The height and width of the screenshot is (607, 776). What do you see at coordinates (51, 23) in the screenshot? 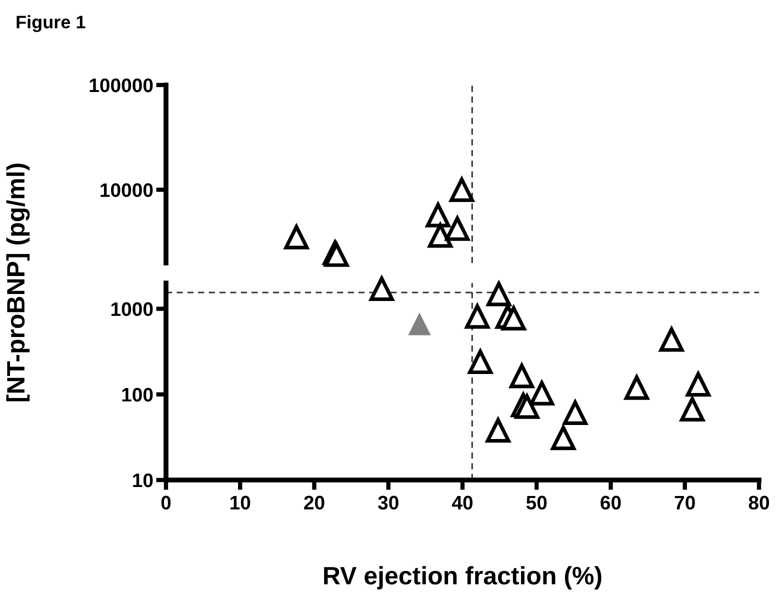
I see `chart-title: Figure 1` at bounding box center [51, 23].